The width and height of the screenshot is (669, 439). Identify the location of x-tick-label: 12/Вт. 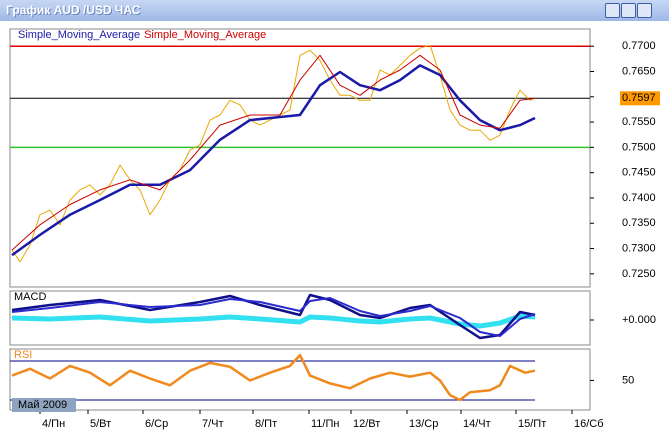
(366, 424).